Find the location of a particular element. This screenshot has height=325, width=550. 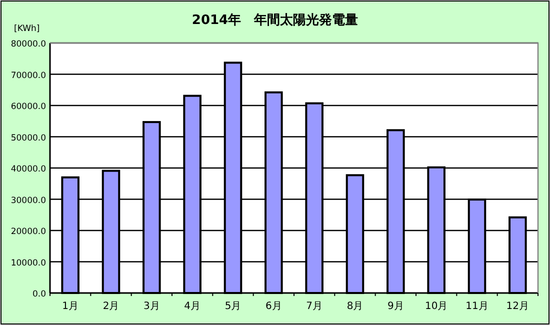

y-axis-title: [KWh] is located at coordinates (27, 29).